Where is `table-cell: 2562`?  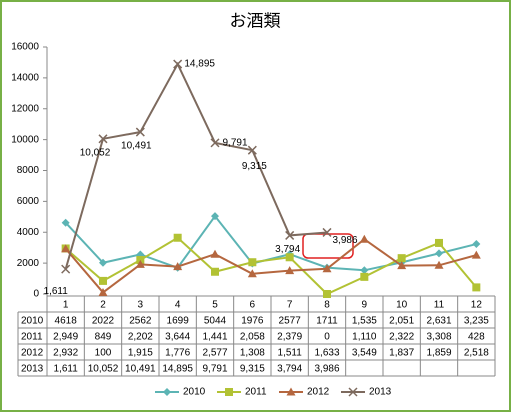 table-cell: 2562 is located at coordinates (140, 321).